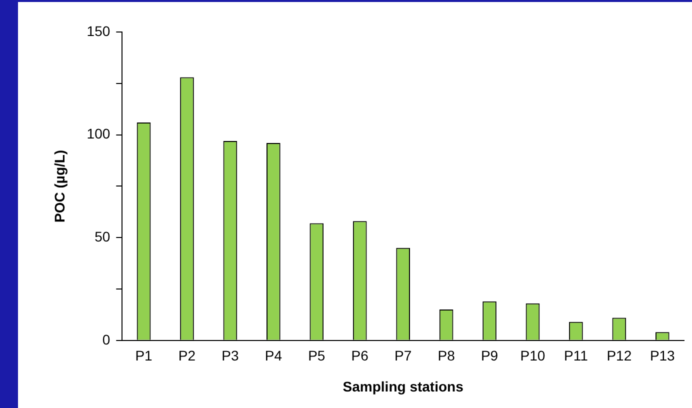 This screenshot has height=408, width=692. Describe the element at coordinates (106, 339) in the screenshot. I see `y-tick-label: 0` at that location.